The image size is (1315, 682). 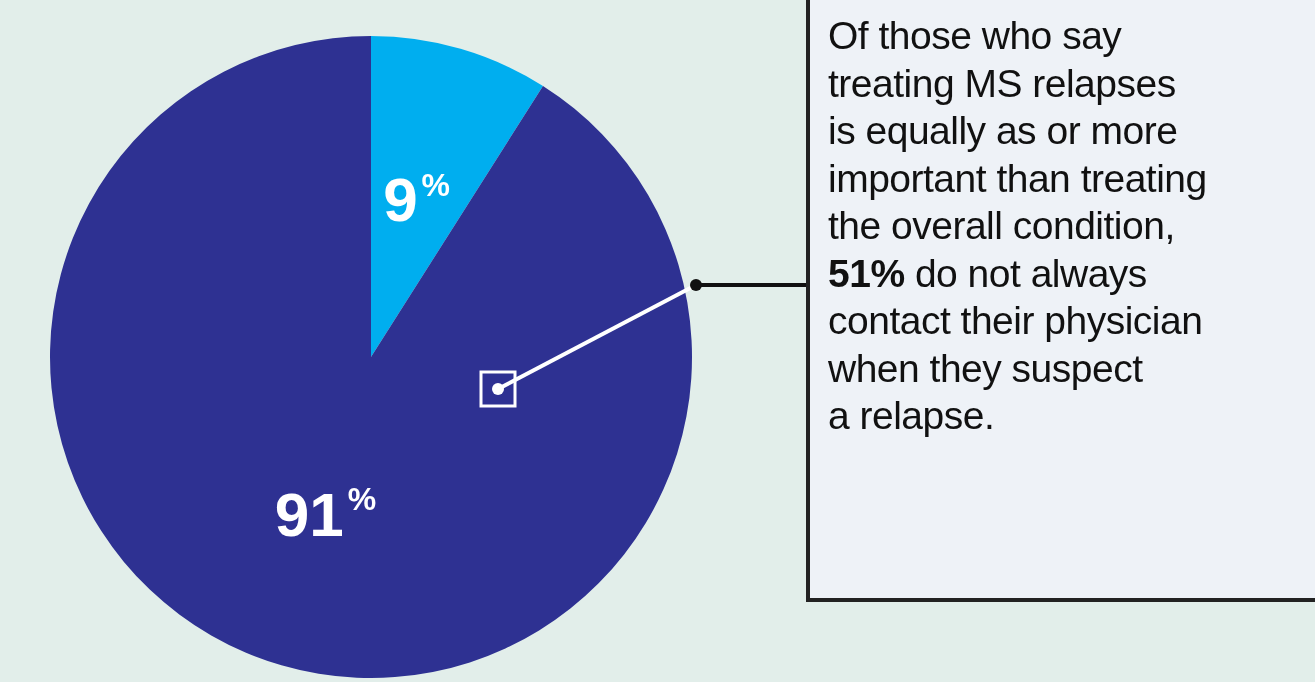 What do you see at coordinates (417, 200) in the screenshot?
I see `data-label: 9%` at bounding box center [417, 200].